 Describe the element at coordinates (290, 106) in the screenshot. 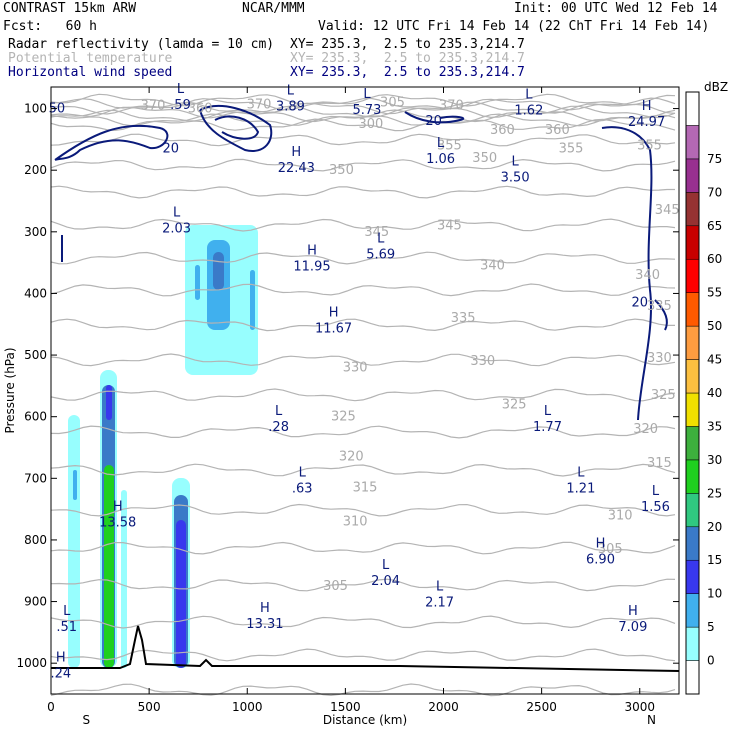

I see `extremum-value: 3.89` at that location.